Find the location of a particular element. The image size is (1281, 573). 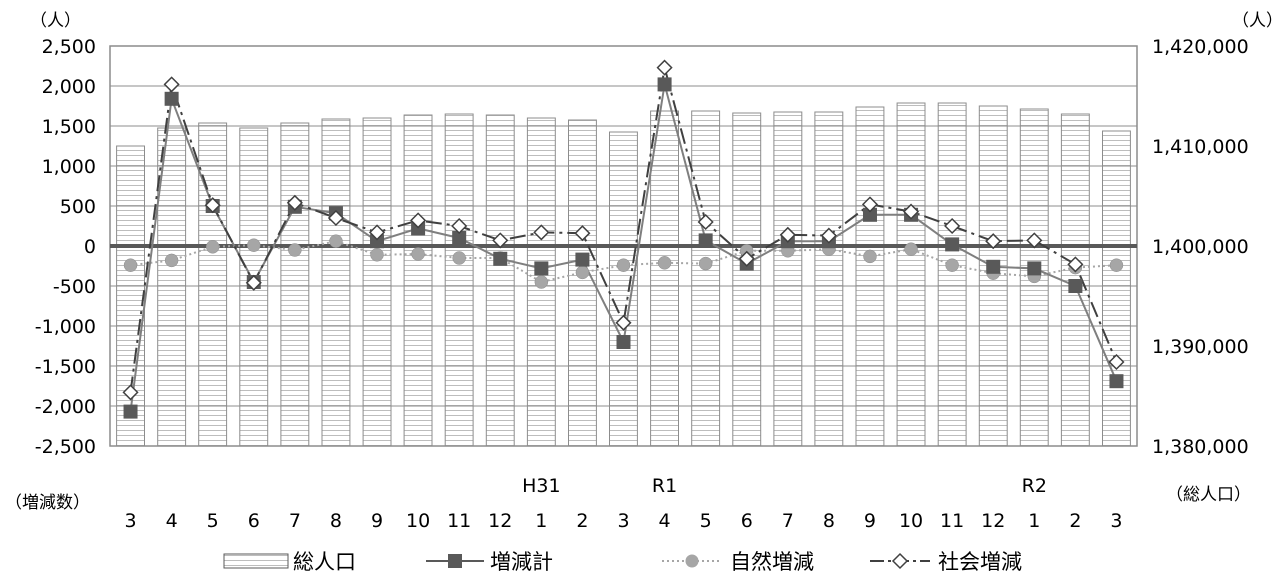

right-tick-label: 1,390,000 is located at coordinates (1200, 347).